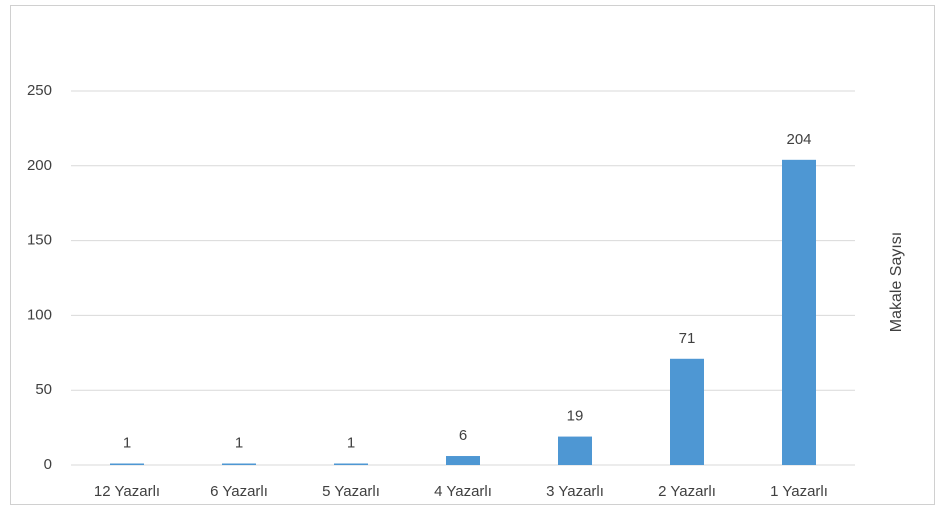 The height and width of the screenshot is (511, 941). I want to click on x-tick-label: 5 Yazarlı, so click(351, 491).